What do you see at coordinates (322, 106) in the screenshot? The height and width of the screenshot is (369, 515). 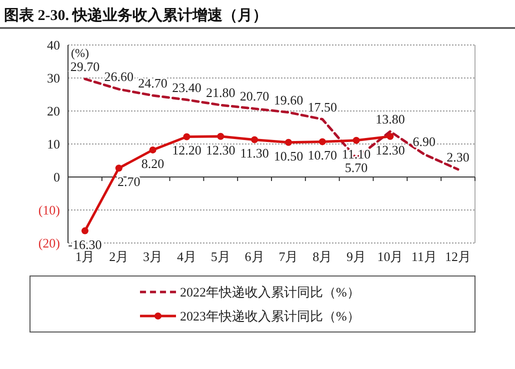 I see `data-label: 17.50` at bounding box center [322, 106].